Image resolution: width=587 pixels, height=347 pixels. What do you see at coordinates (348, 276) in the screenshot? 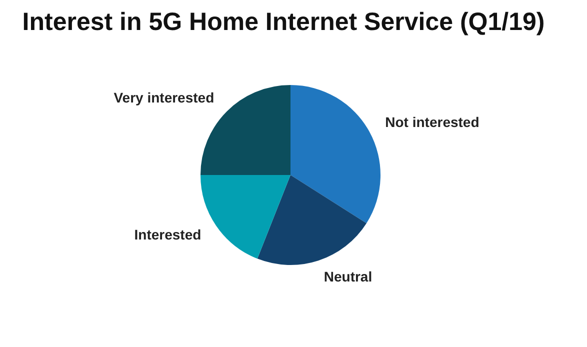
I see `slice-label: Neutral` at bounding box center [348, 276].